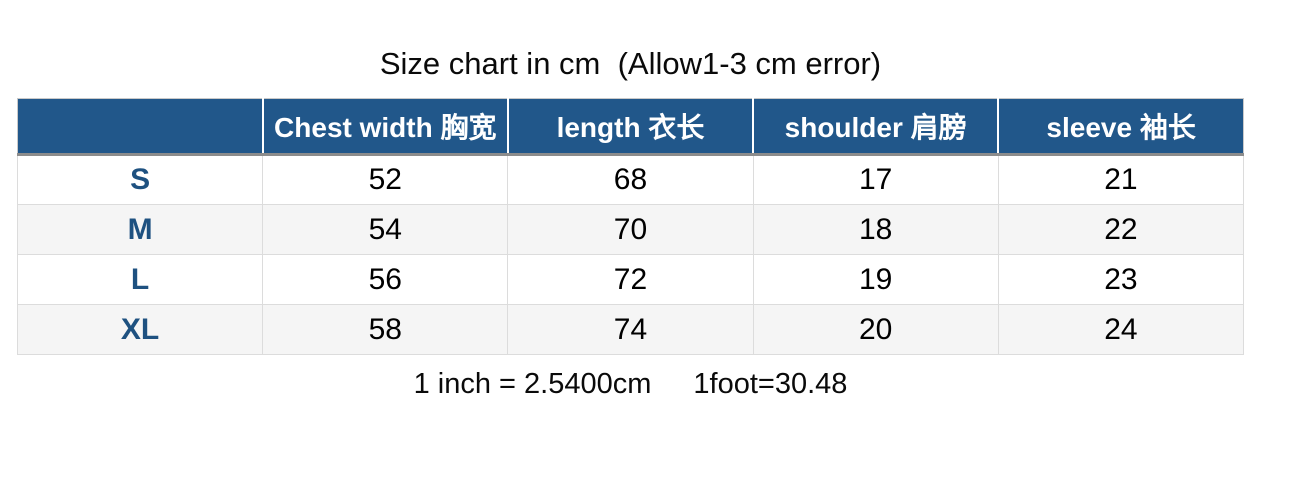 This screenshot has height=480, width=1308. I want to click on table-row-l: L 56 72 19 23, so click(630, 279).